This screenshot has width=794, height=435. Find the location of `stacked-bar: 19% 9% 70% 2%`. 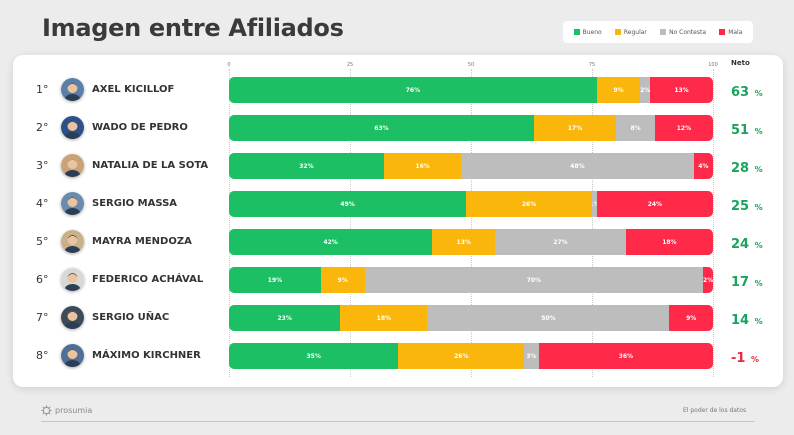

stacked-bar: 19% 9% 70% 2% is located at coordinates (471, 280).